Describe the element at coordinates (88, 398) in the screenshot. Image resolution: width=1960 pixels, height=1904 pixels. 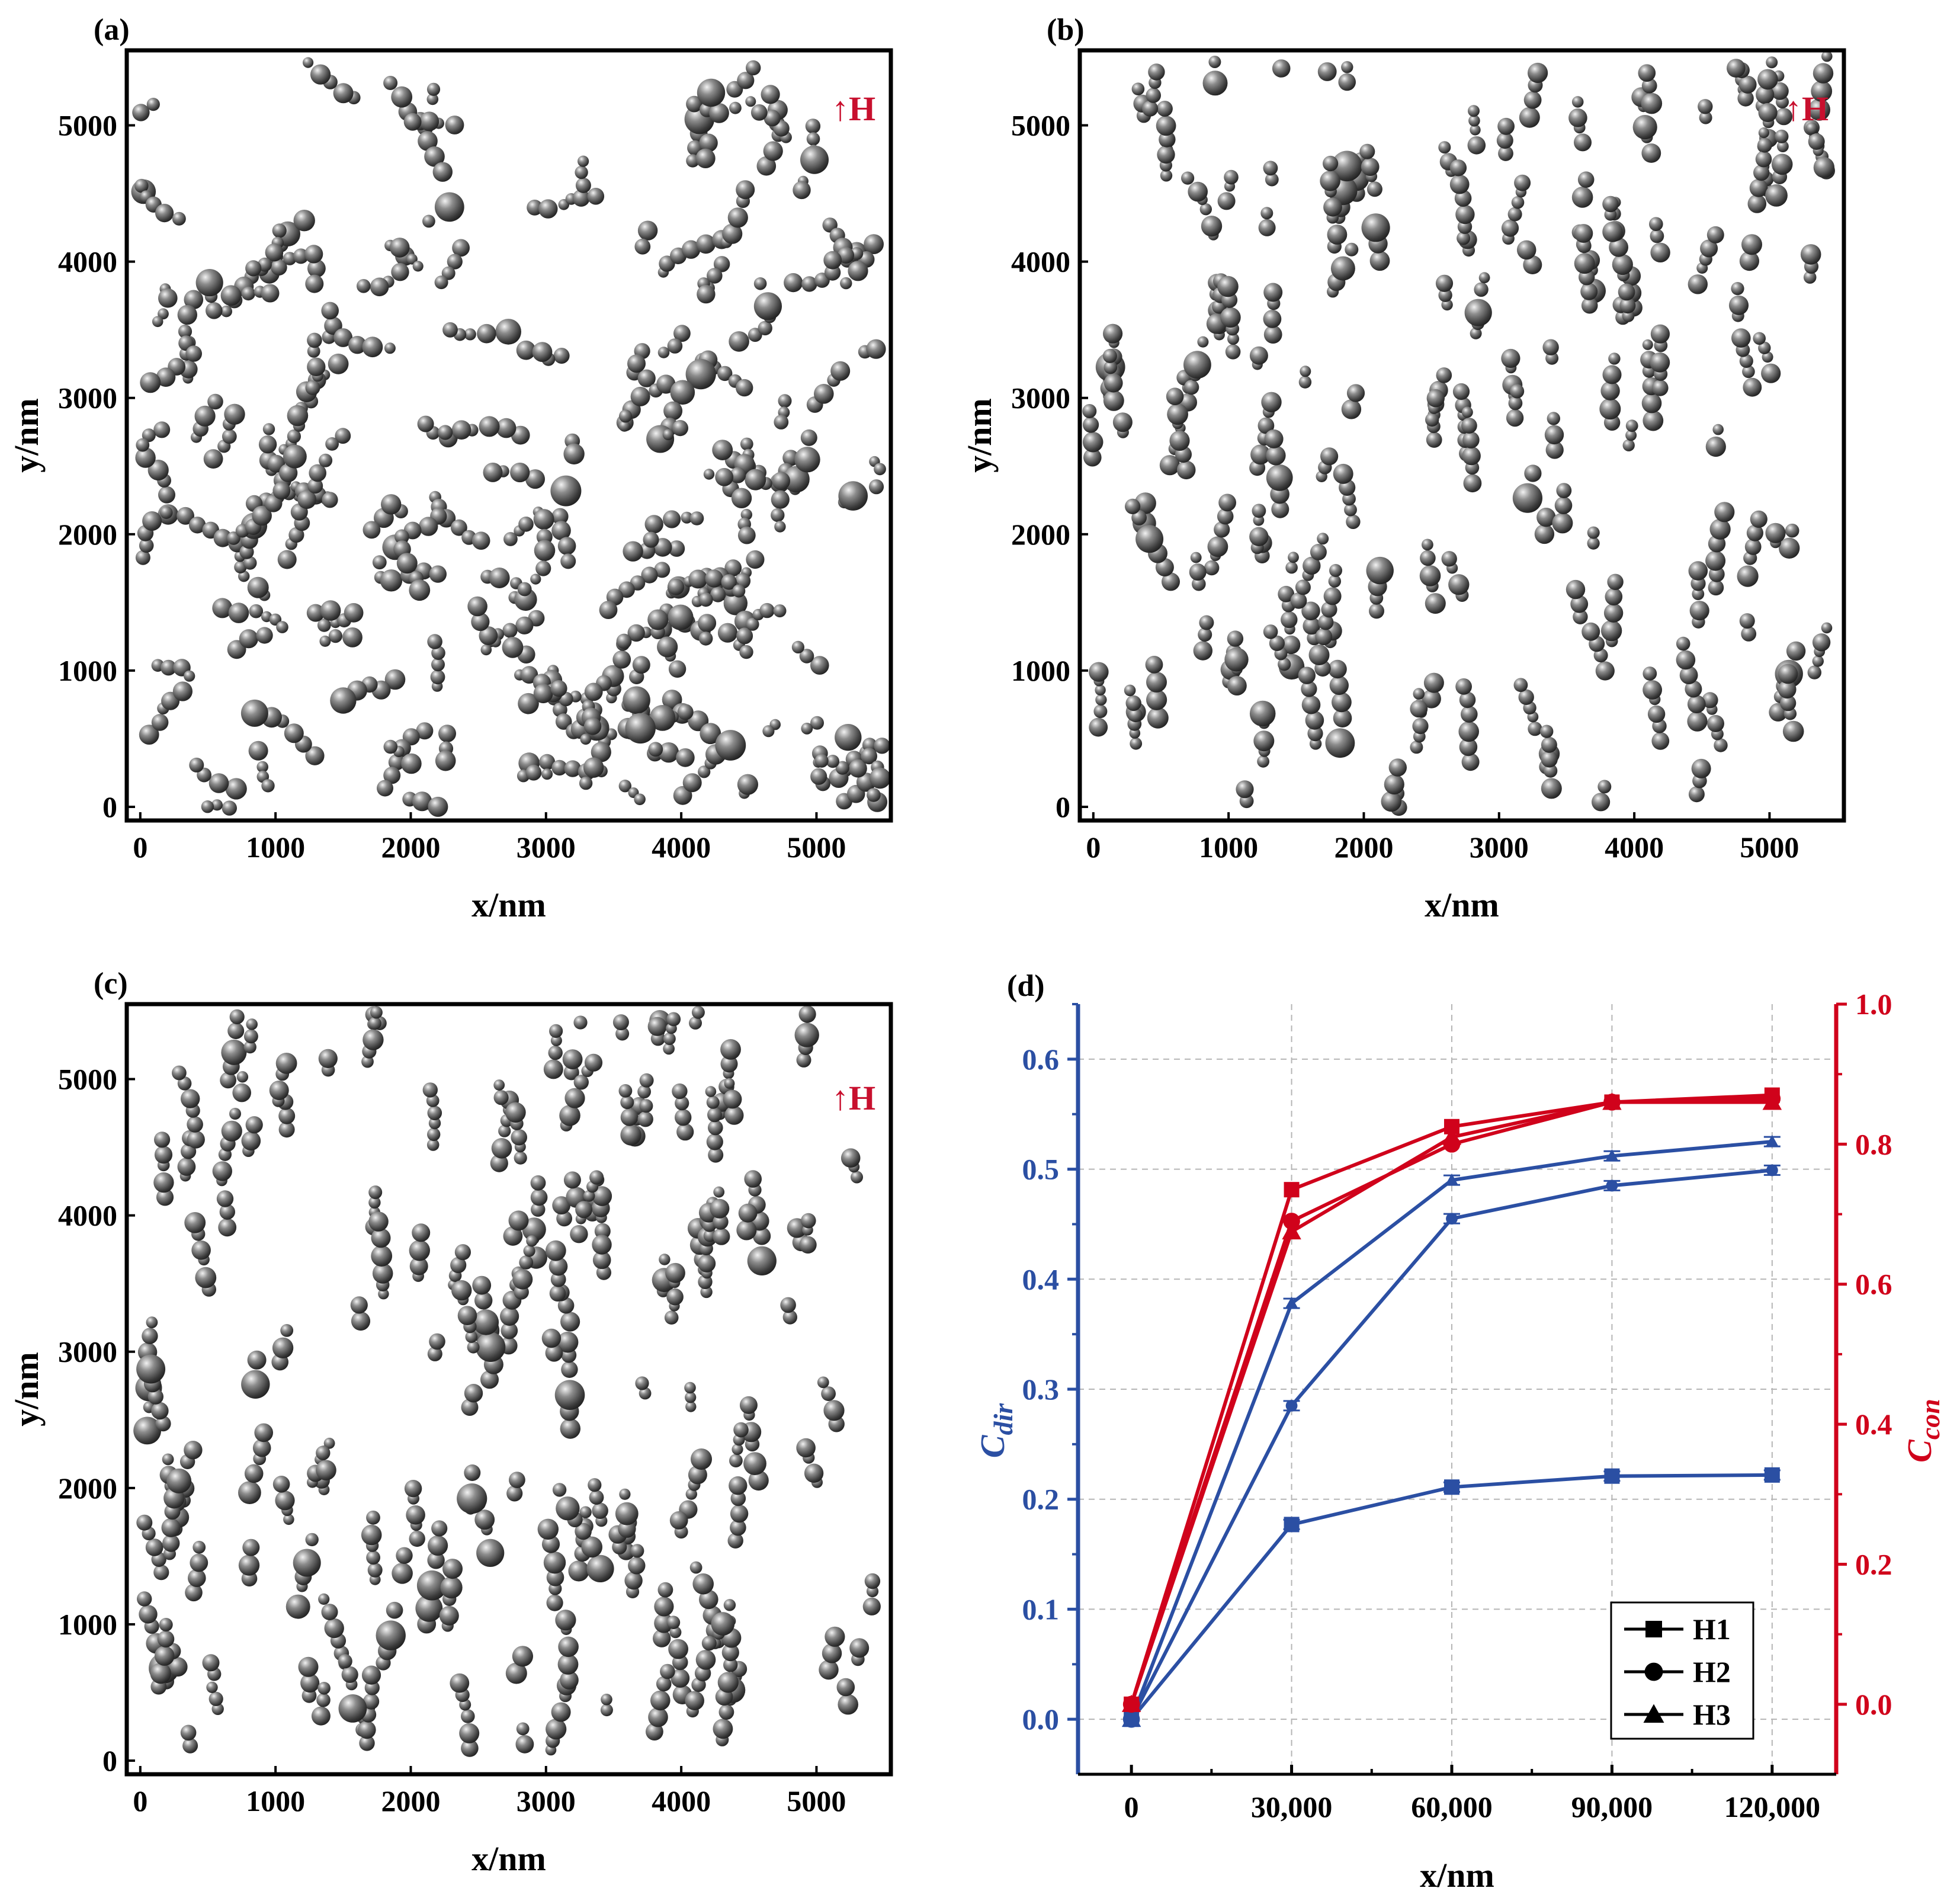
I see `y-tick-label: 3000` at that location.